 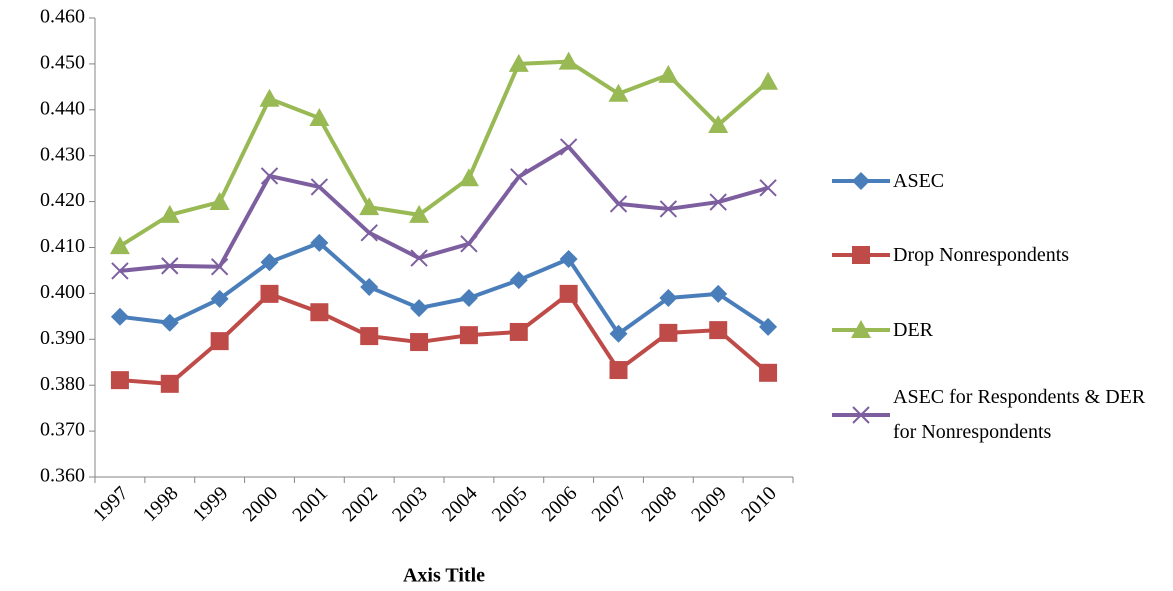 What do you see at coordinates (62, 430) in the screenshot?
I see `y-tick-label: 0.370` at bounding box center [62, 430].